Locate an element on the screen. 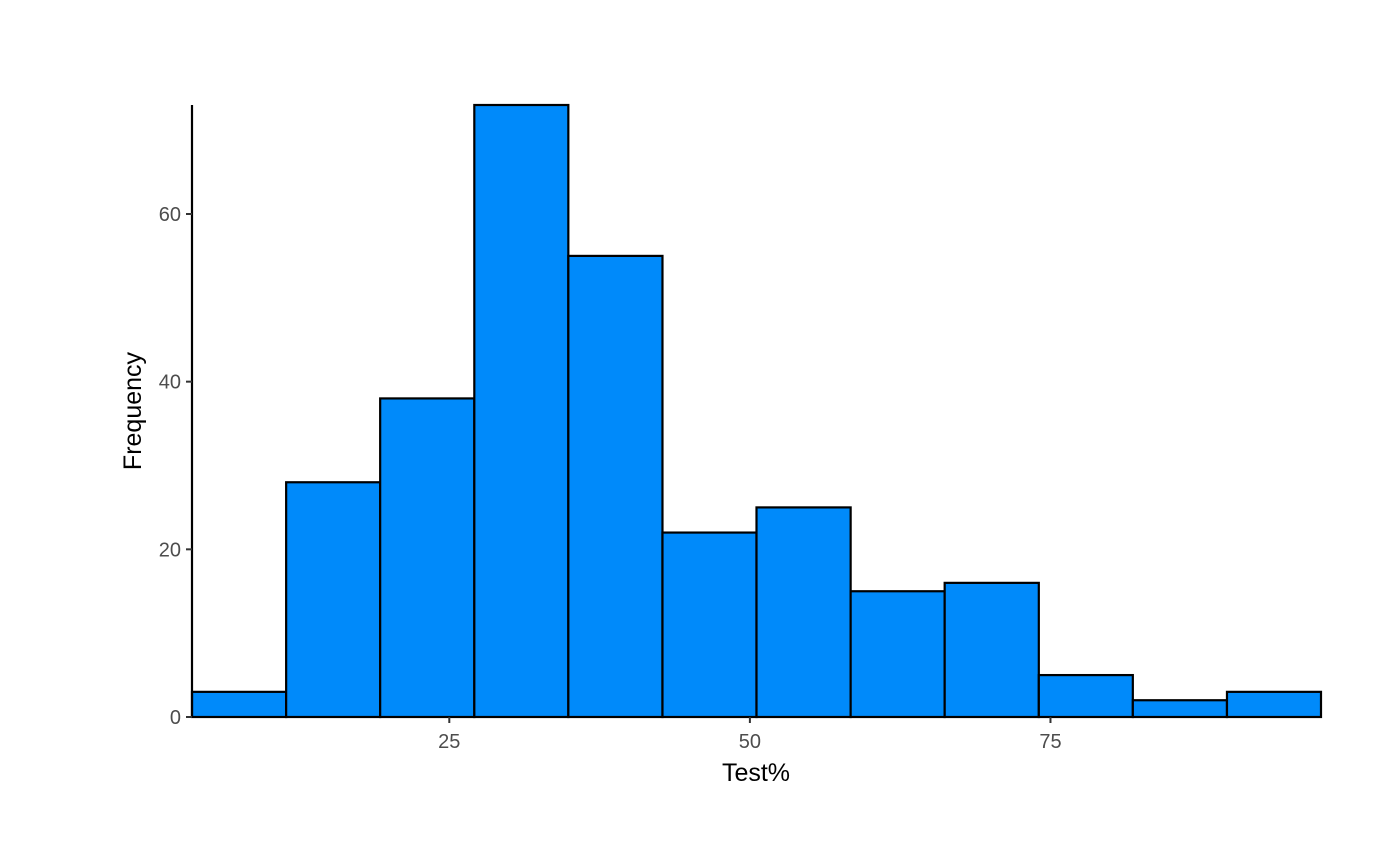 Image resolution: width=1400 pixels, height=866 pixels. x-tick-label: 75 is located at coordinates (1050, 742).